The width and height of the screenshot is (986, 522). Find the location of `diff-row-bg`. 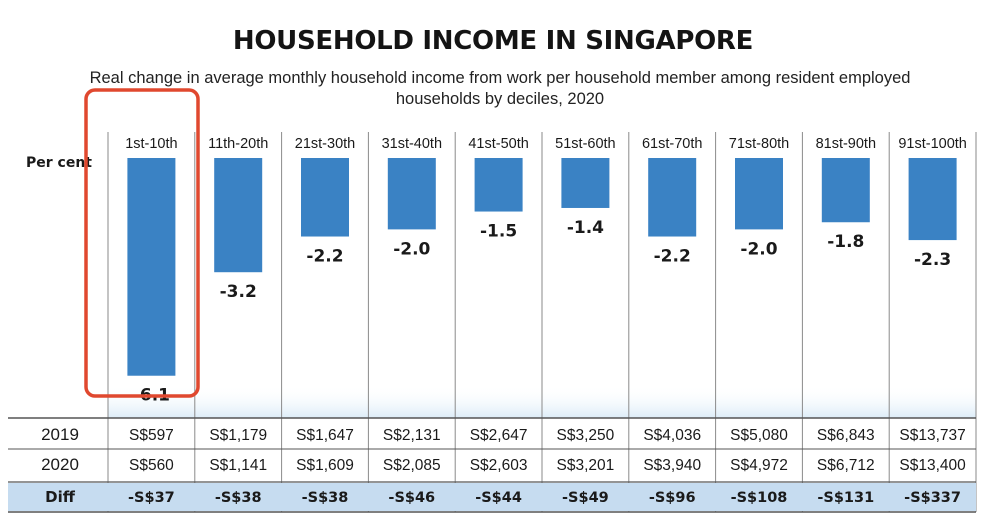

diff-row-bg is located at coordinates (492, 497).